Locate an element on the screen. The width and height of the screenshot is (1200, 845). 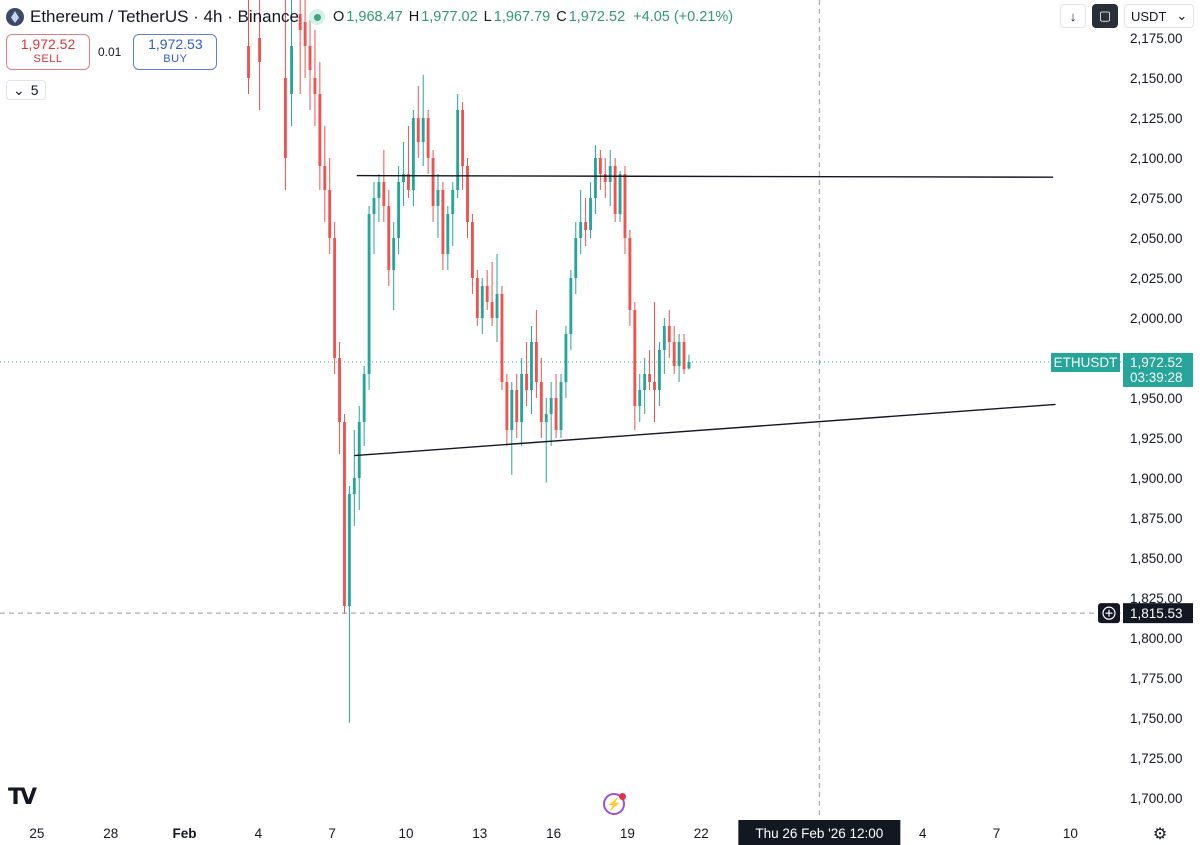
crosshair-price-tag is located at coordinates (1158, 613).